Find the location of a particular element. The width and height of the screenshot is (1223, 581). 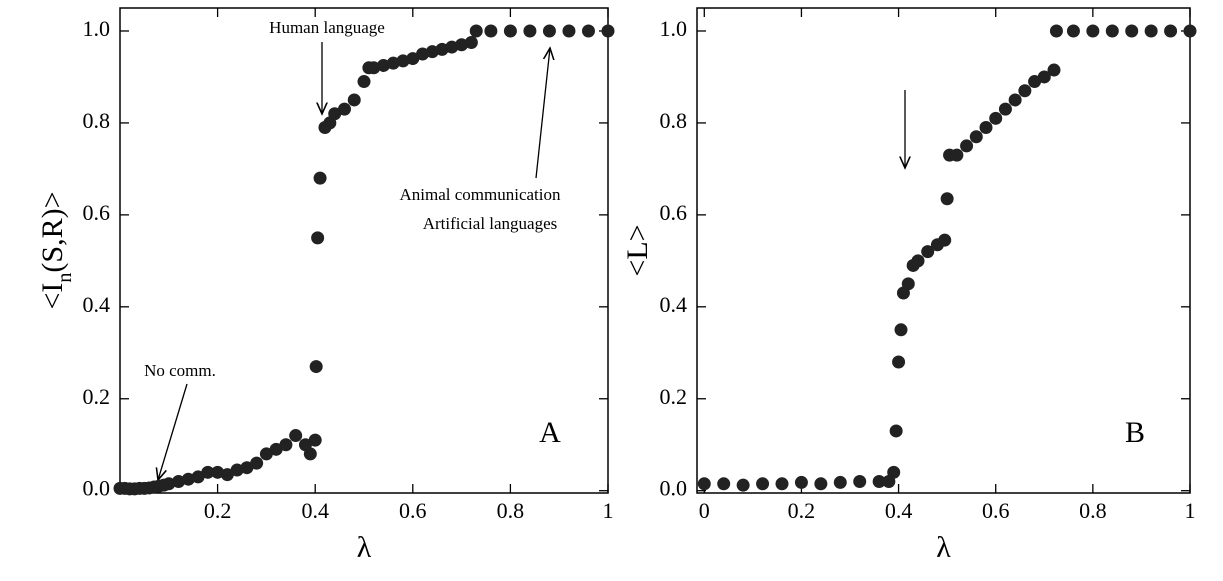

y-axis-label: <In(S,R)> is located at coordinates (56, 250).